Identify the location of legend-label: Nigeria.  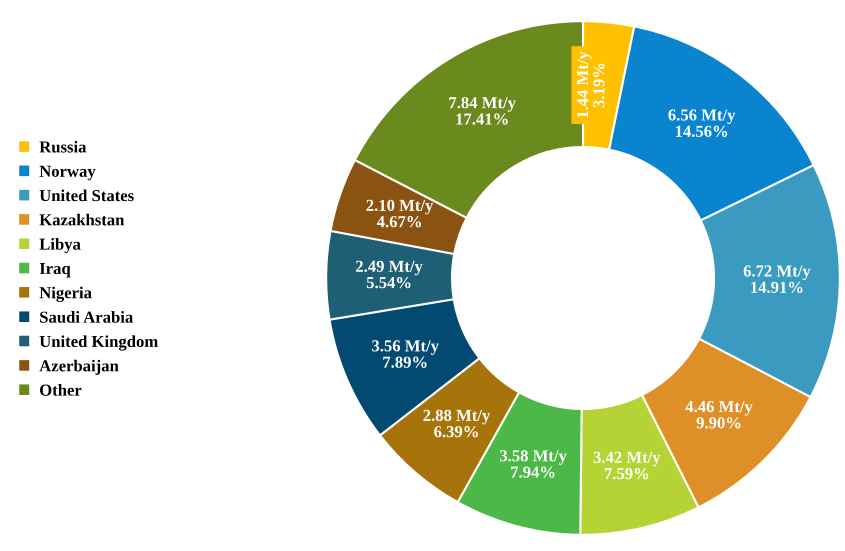
(66, 294).